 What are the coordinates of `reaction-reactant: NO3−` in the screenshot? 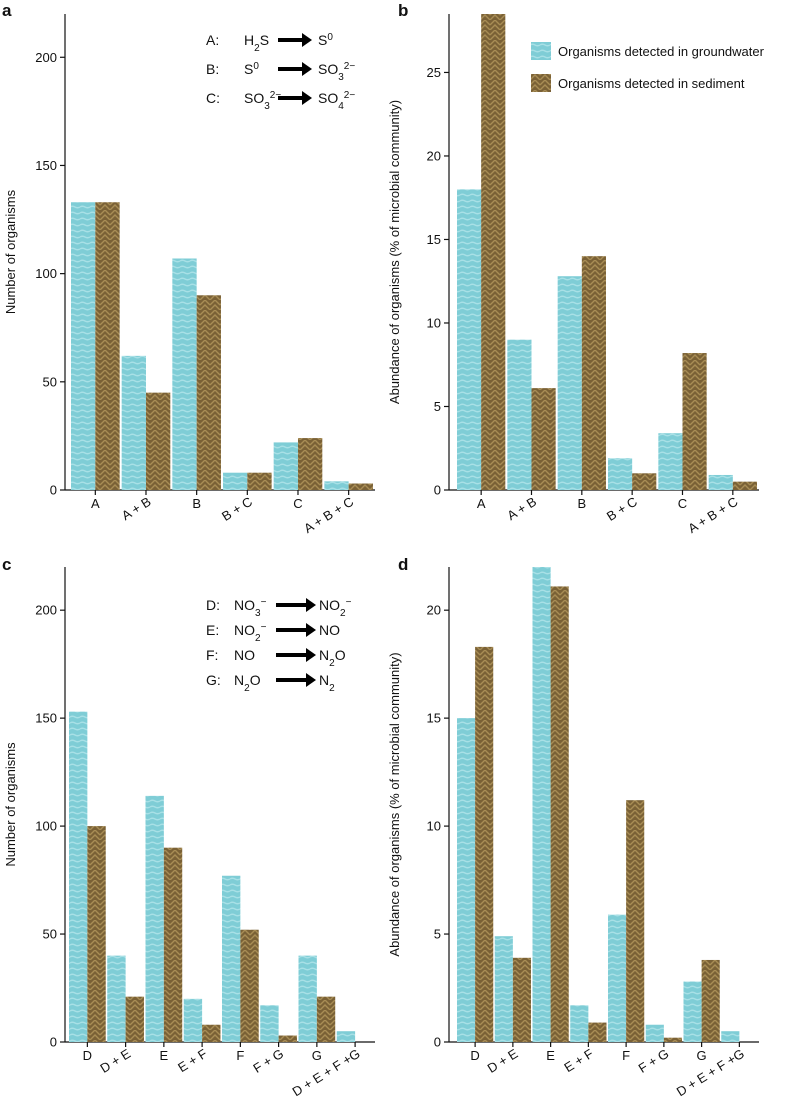 It's located at (250, 608).